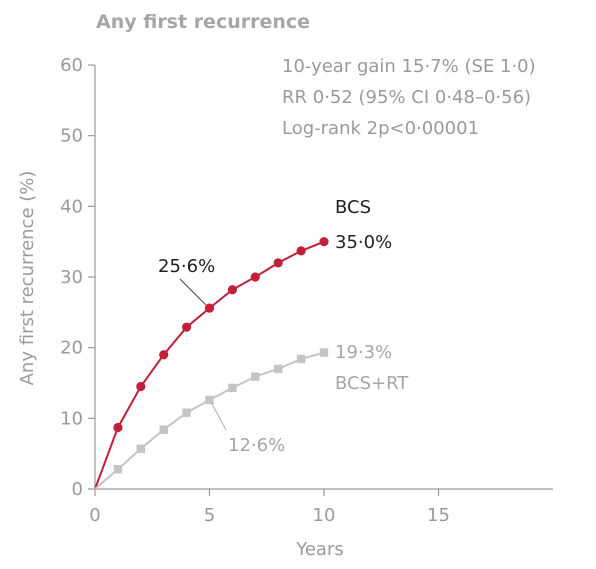 The width and height of the screenshot is (596, 569). Describe the element at coordinates (438, 515) in the screenshot. I see `x-tick-label: 15` at that location.